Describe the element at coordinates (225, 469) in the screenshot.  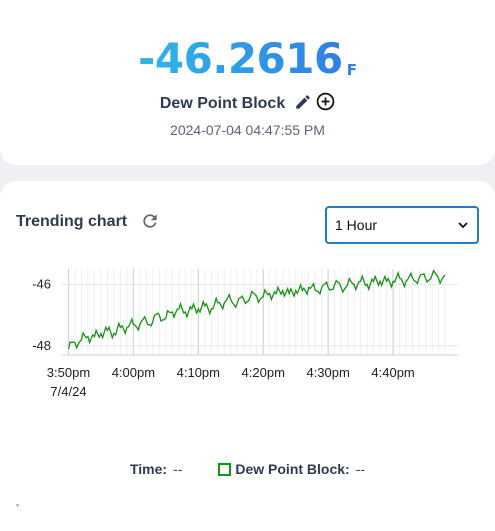
I see `legend-series-swatch` at that location.